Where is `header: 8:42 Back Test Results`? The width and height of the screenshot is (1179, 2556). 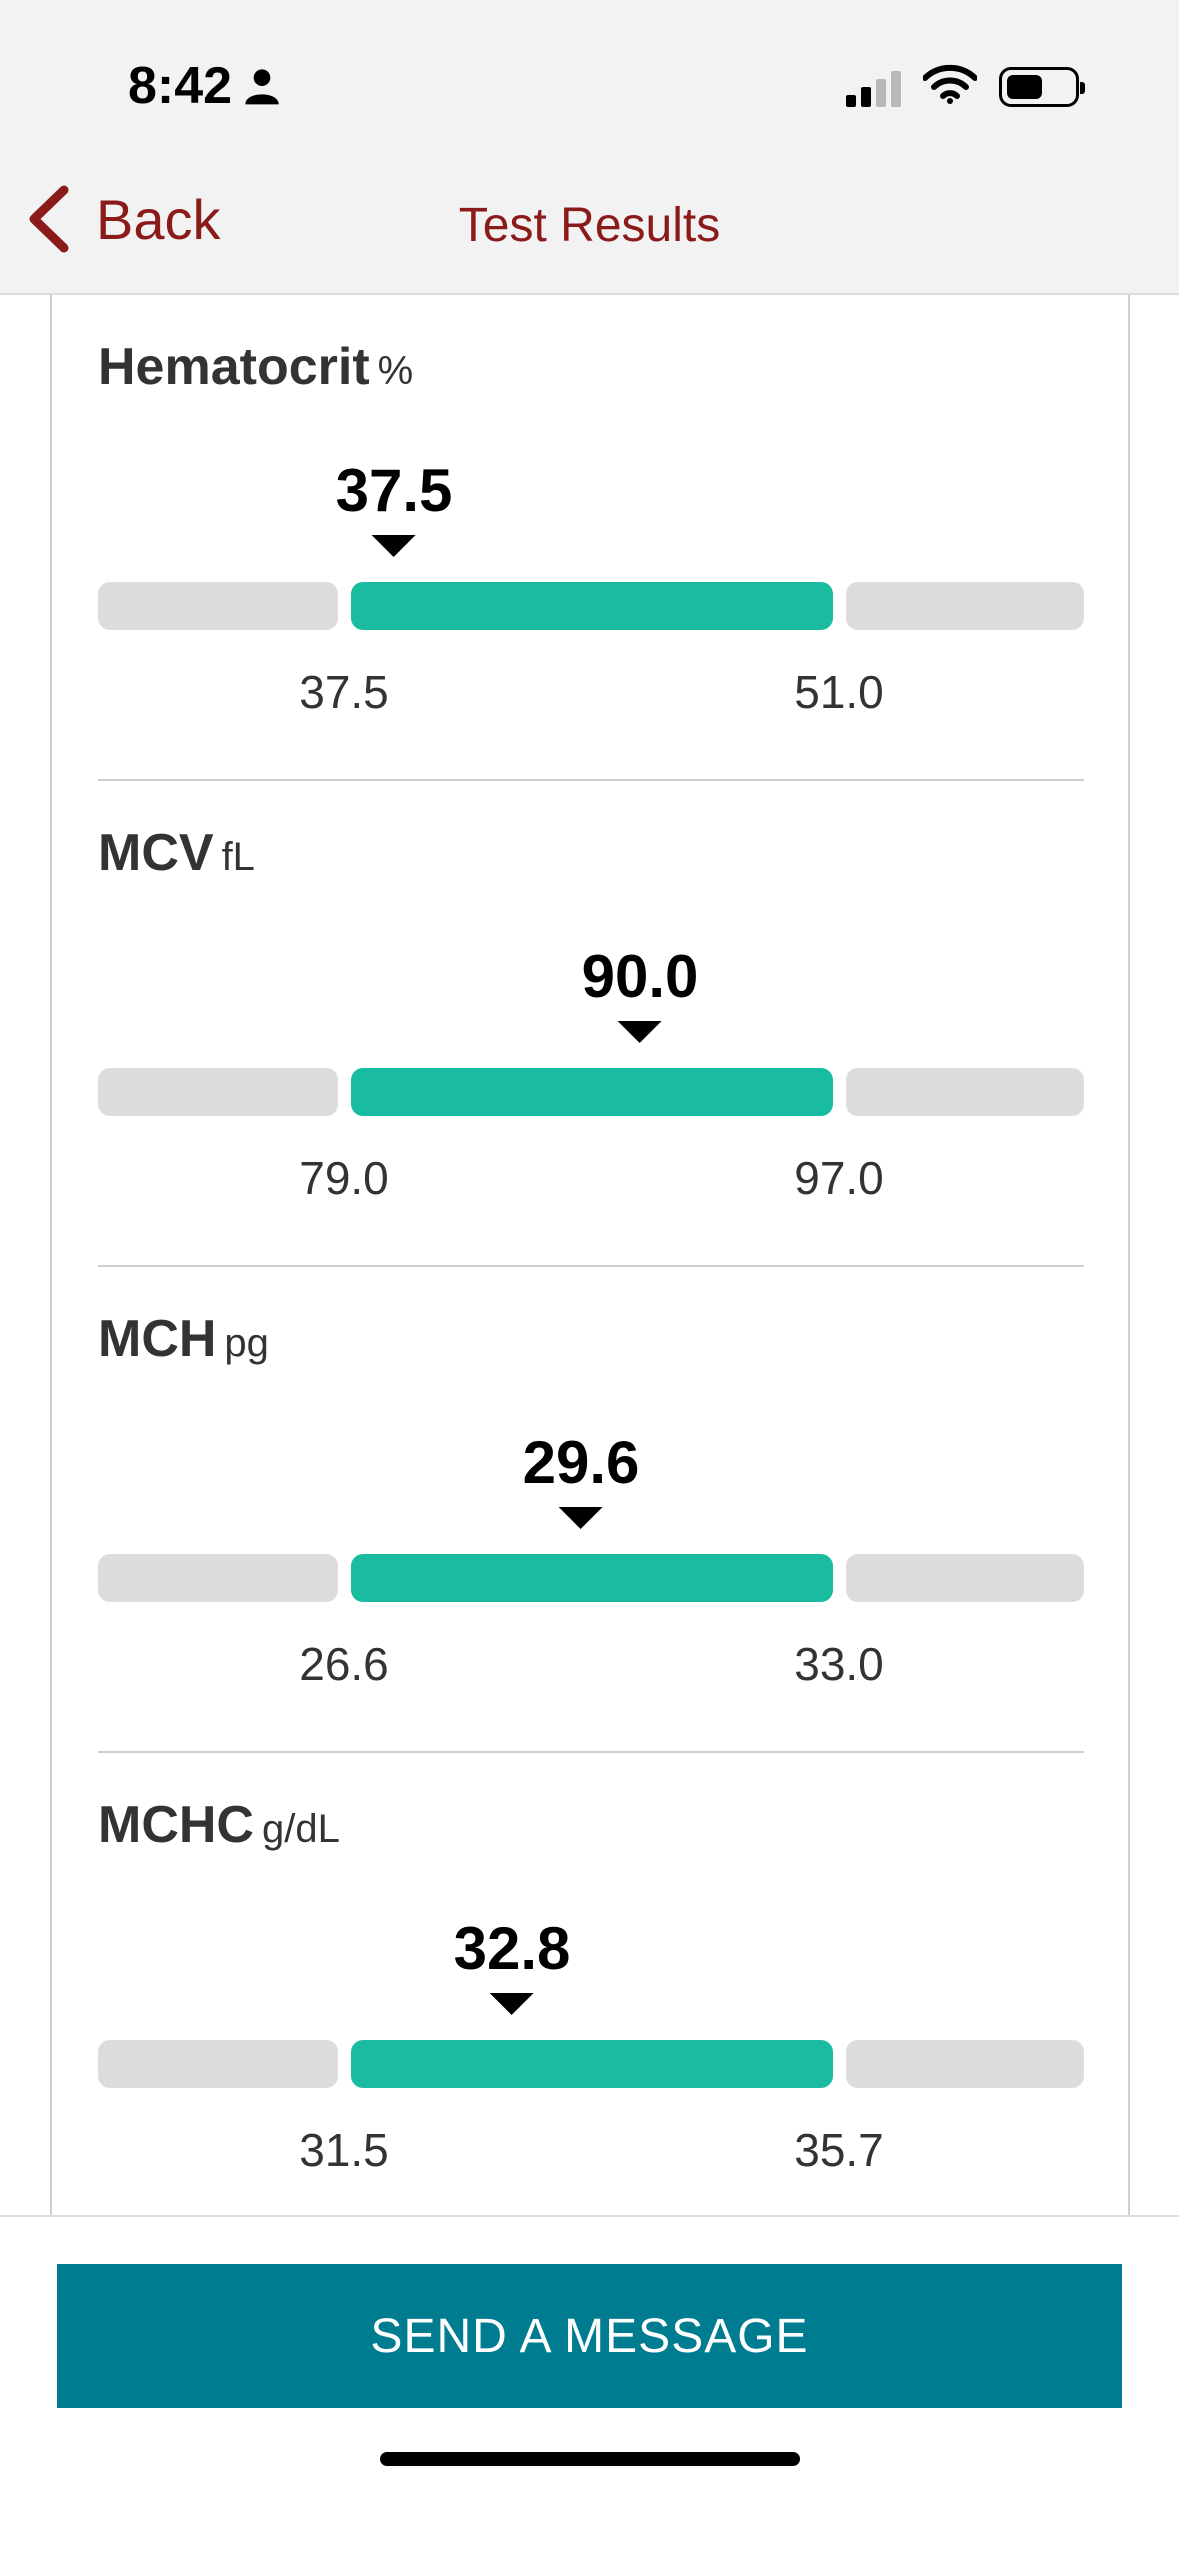
header: 8:42 Back Test Results is located at coordinates (589, 147).